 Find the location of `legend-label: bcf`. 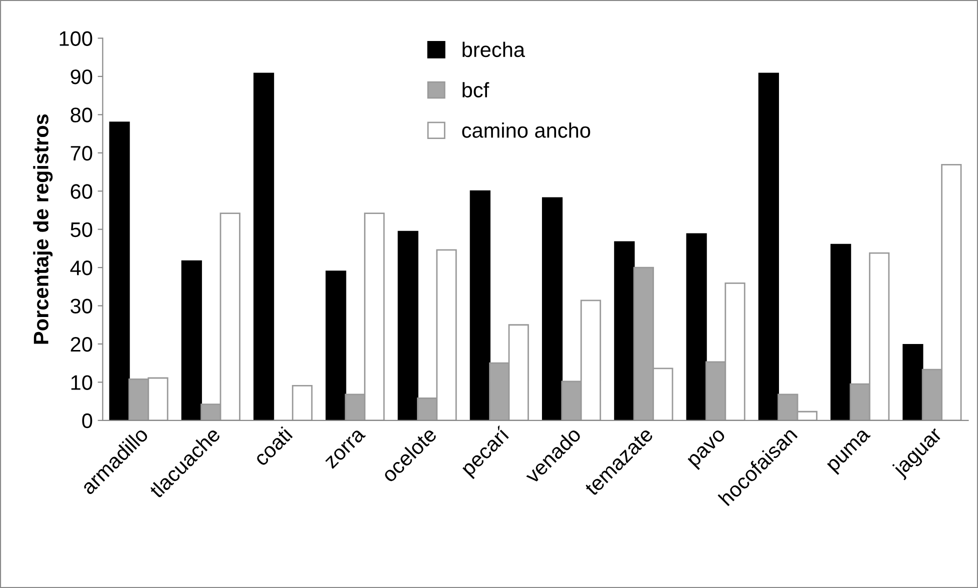

legend-label: bcf is located at coordinates (476, 90).